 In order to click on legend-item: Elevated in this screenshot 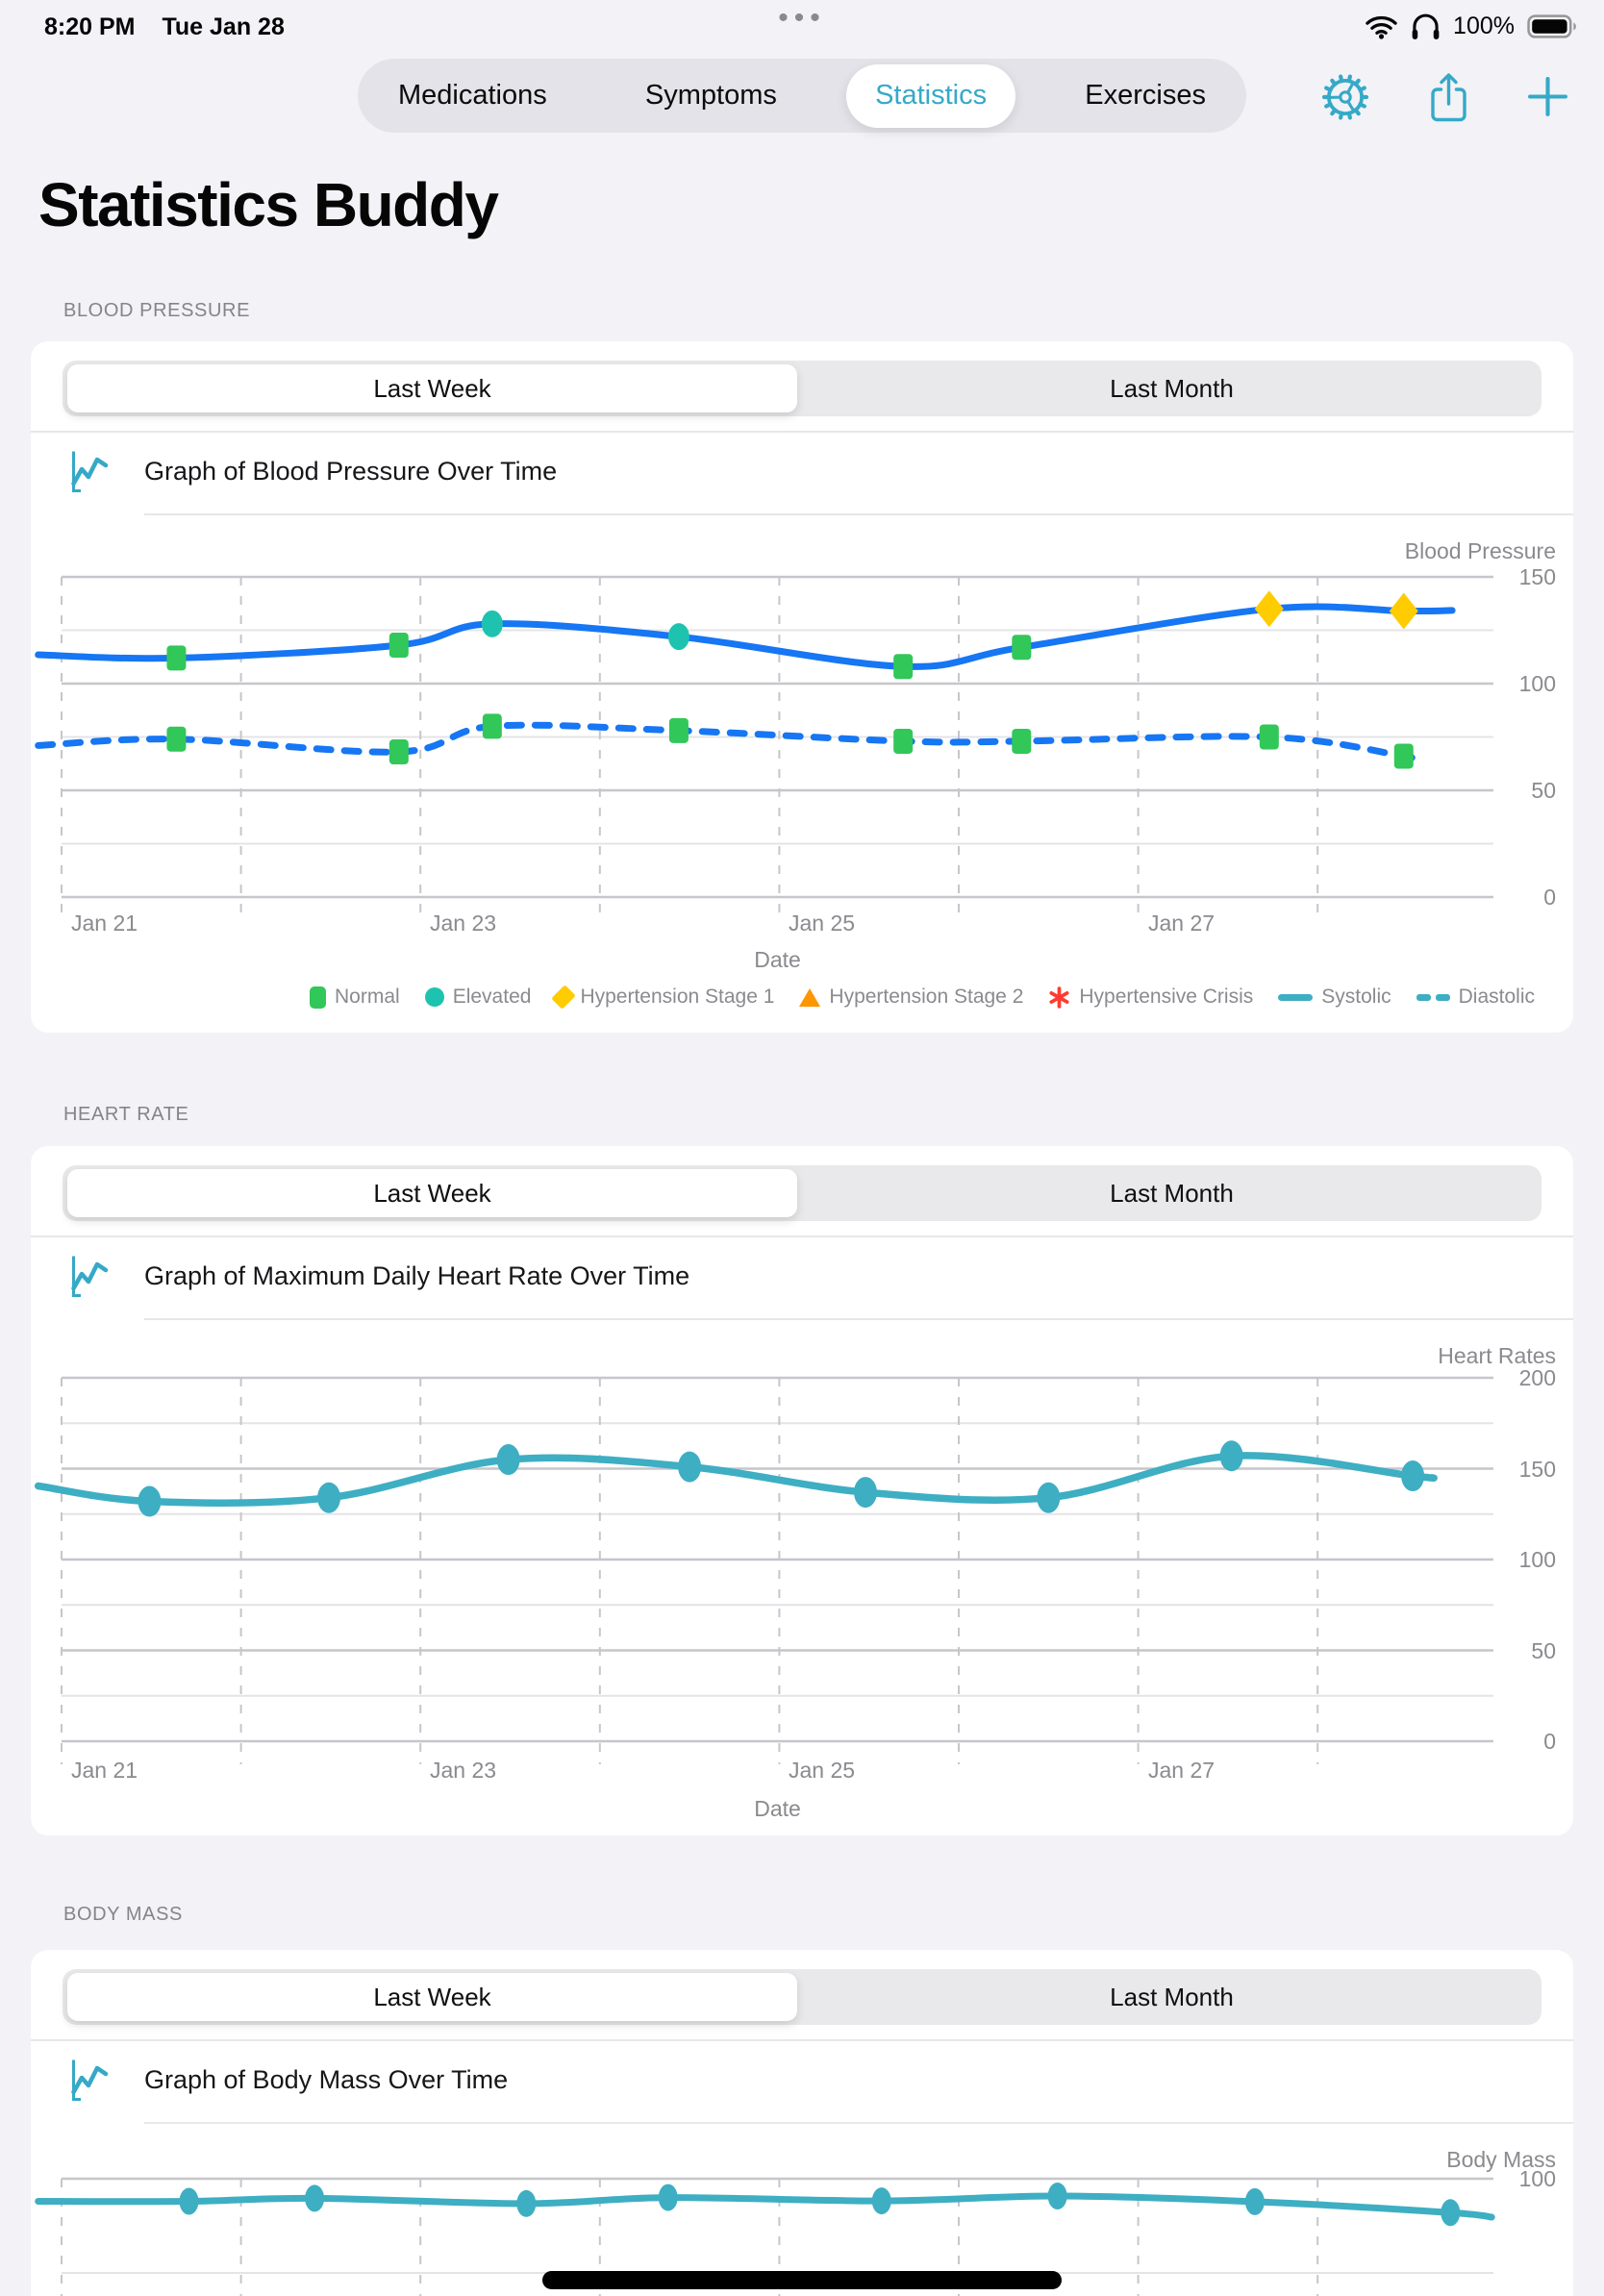, I will do `click(478, 997)`.